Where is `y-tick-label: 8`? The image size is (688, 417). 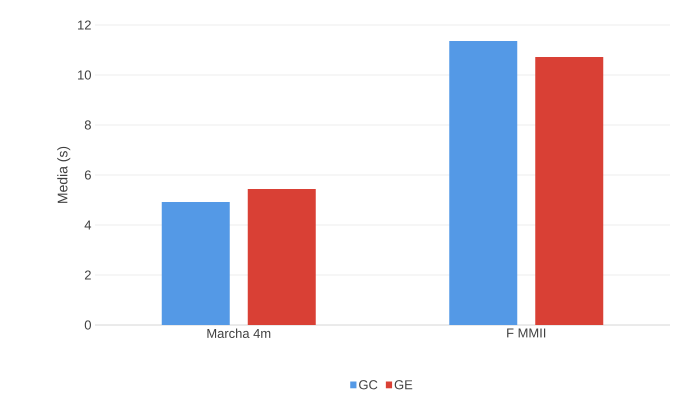 y-tick-label: 8 is located at coordinates (87, 125).